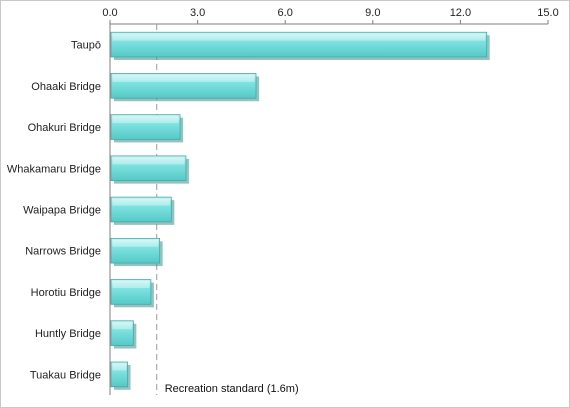  Describe the element at coordinates (460, 13) in the screenshot. I see `x-tick-label: 12.0` at that location.